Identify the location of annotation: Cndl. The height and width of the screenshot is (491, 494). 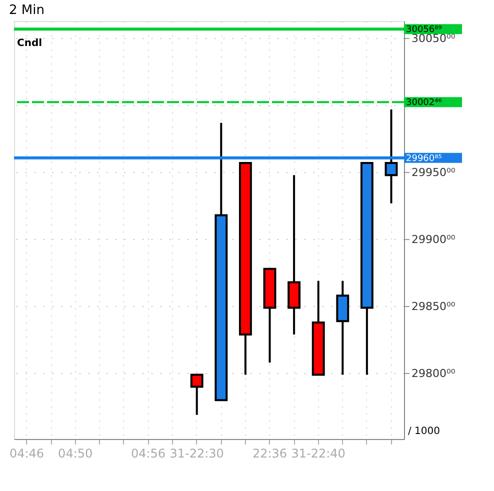
(29, 43).